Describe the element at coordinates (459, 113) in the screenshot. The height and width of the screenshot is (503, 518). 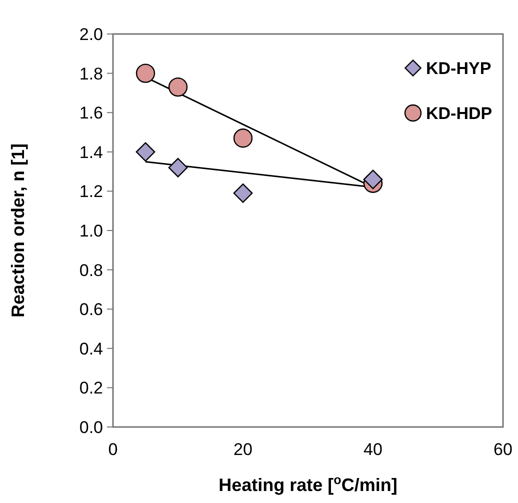
I see `legend-label: KD-HDP` at that location.